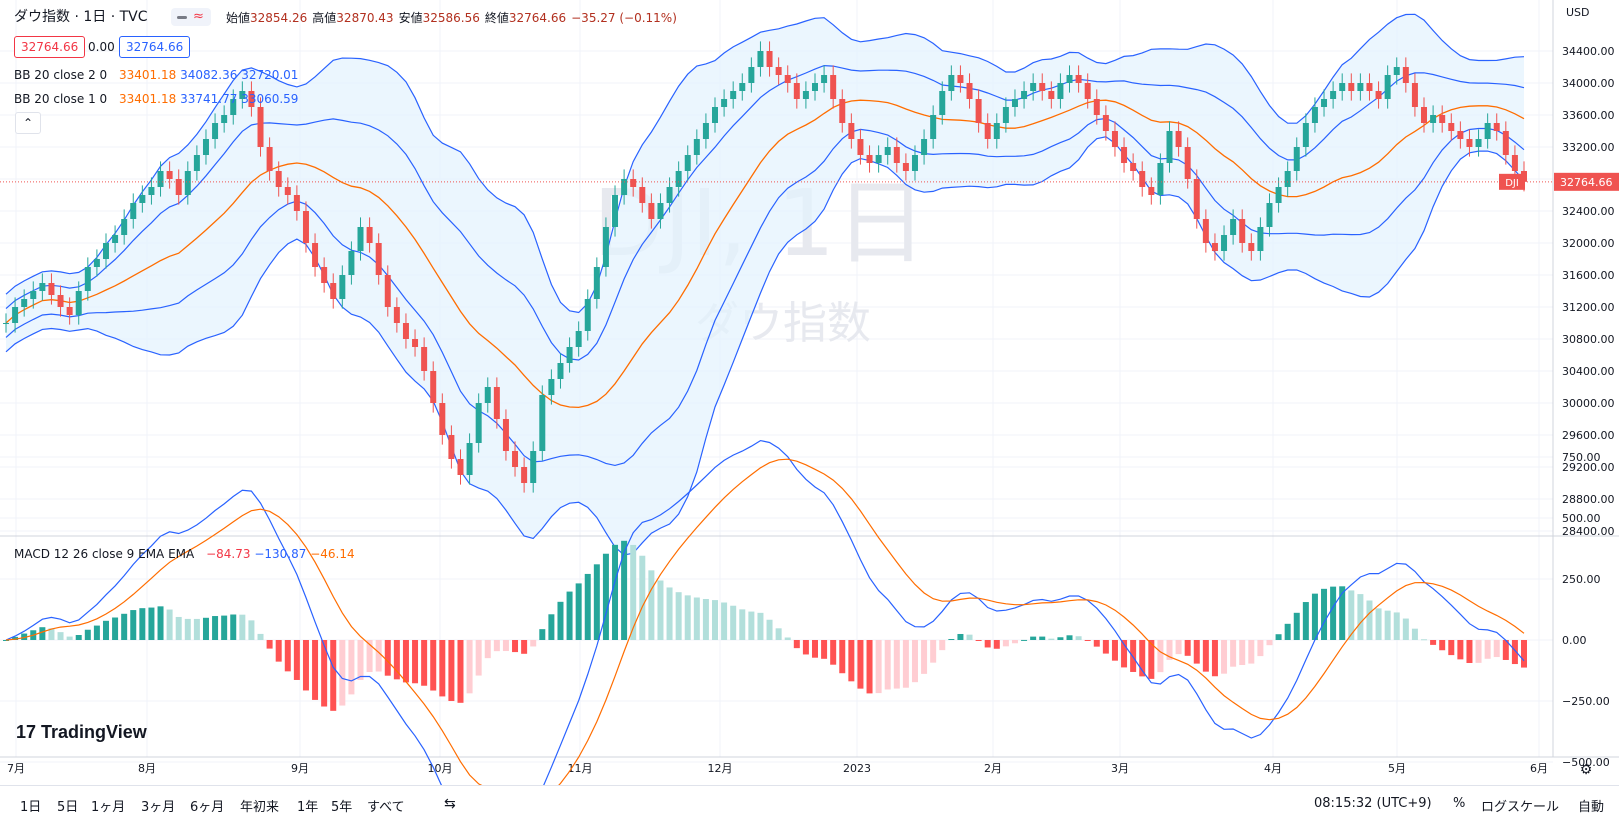  I want to click on symbol-title: ダウ指数 · 1日 · TVC, so click(81, 17).